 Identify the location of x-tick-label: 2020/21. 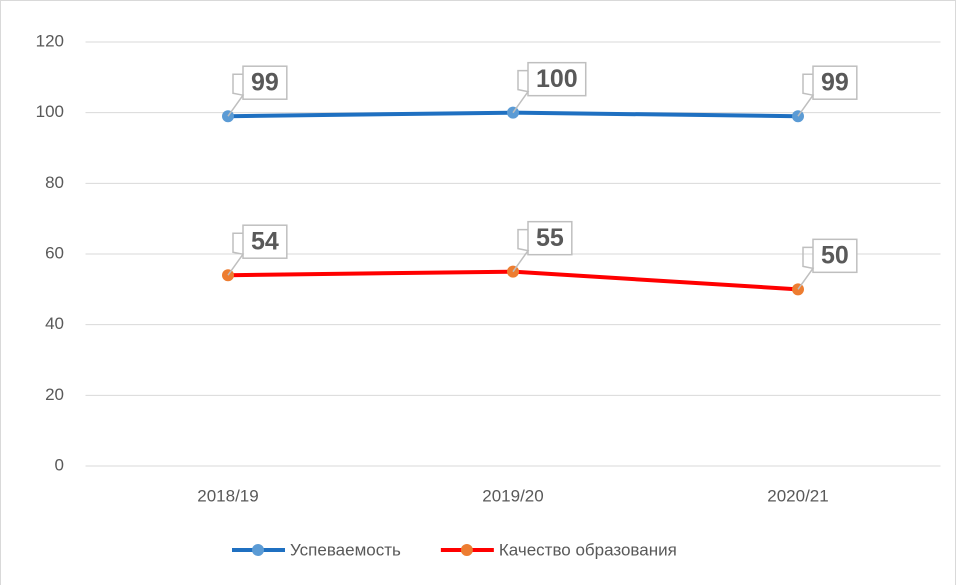
(797, 495).